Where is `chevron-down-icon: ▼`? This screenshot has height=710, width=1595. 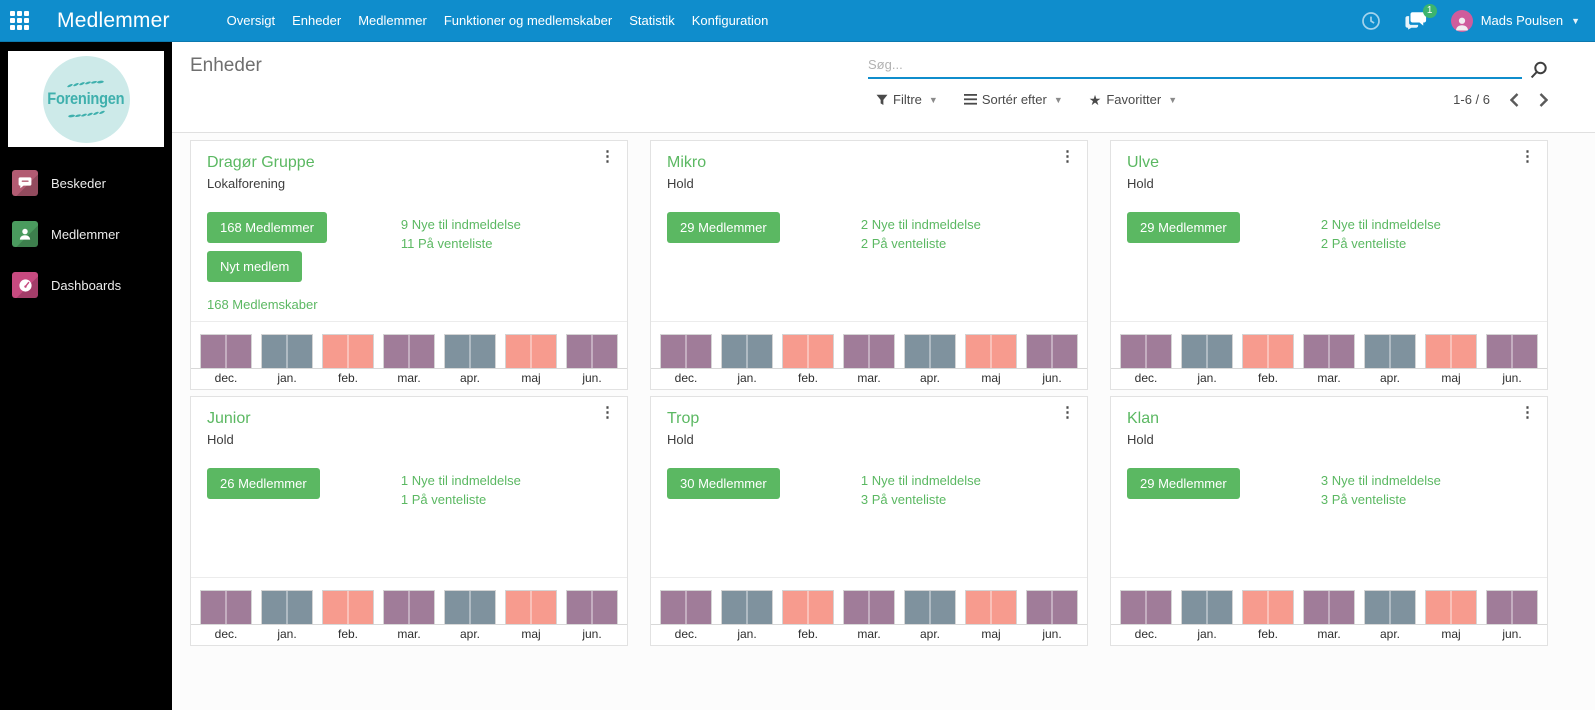
chevron-down-icon: ▼ is located at coordinates (1575, 20).